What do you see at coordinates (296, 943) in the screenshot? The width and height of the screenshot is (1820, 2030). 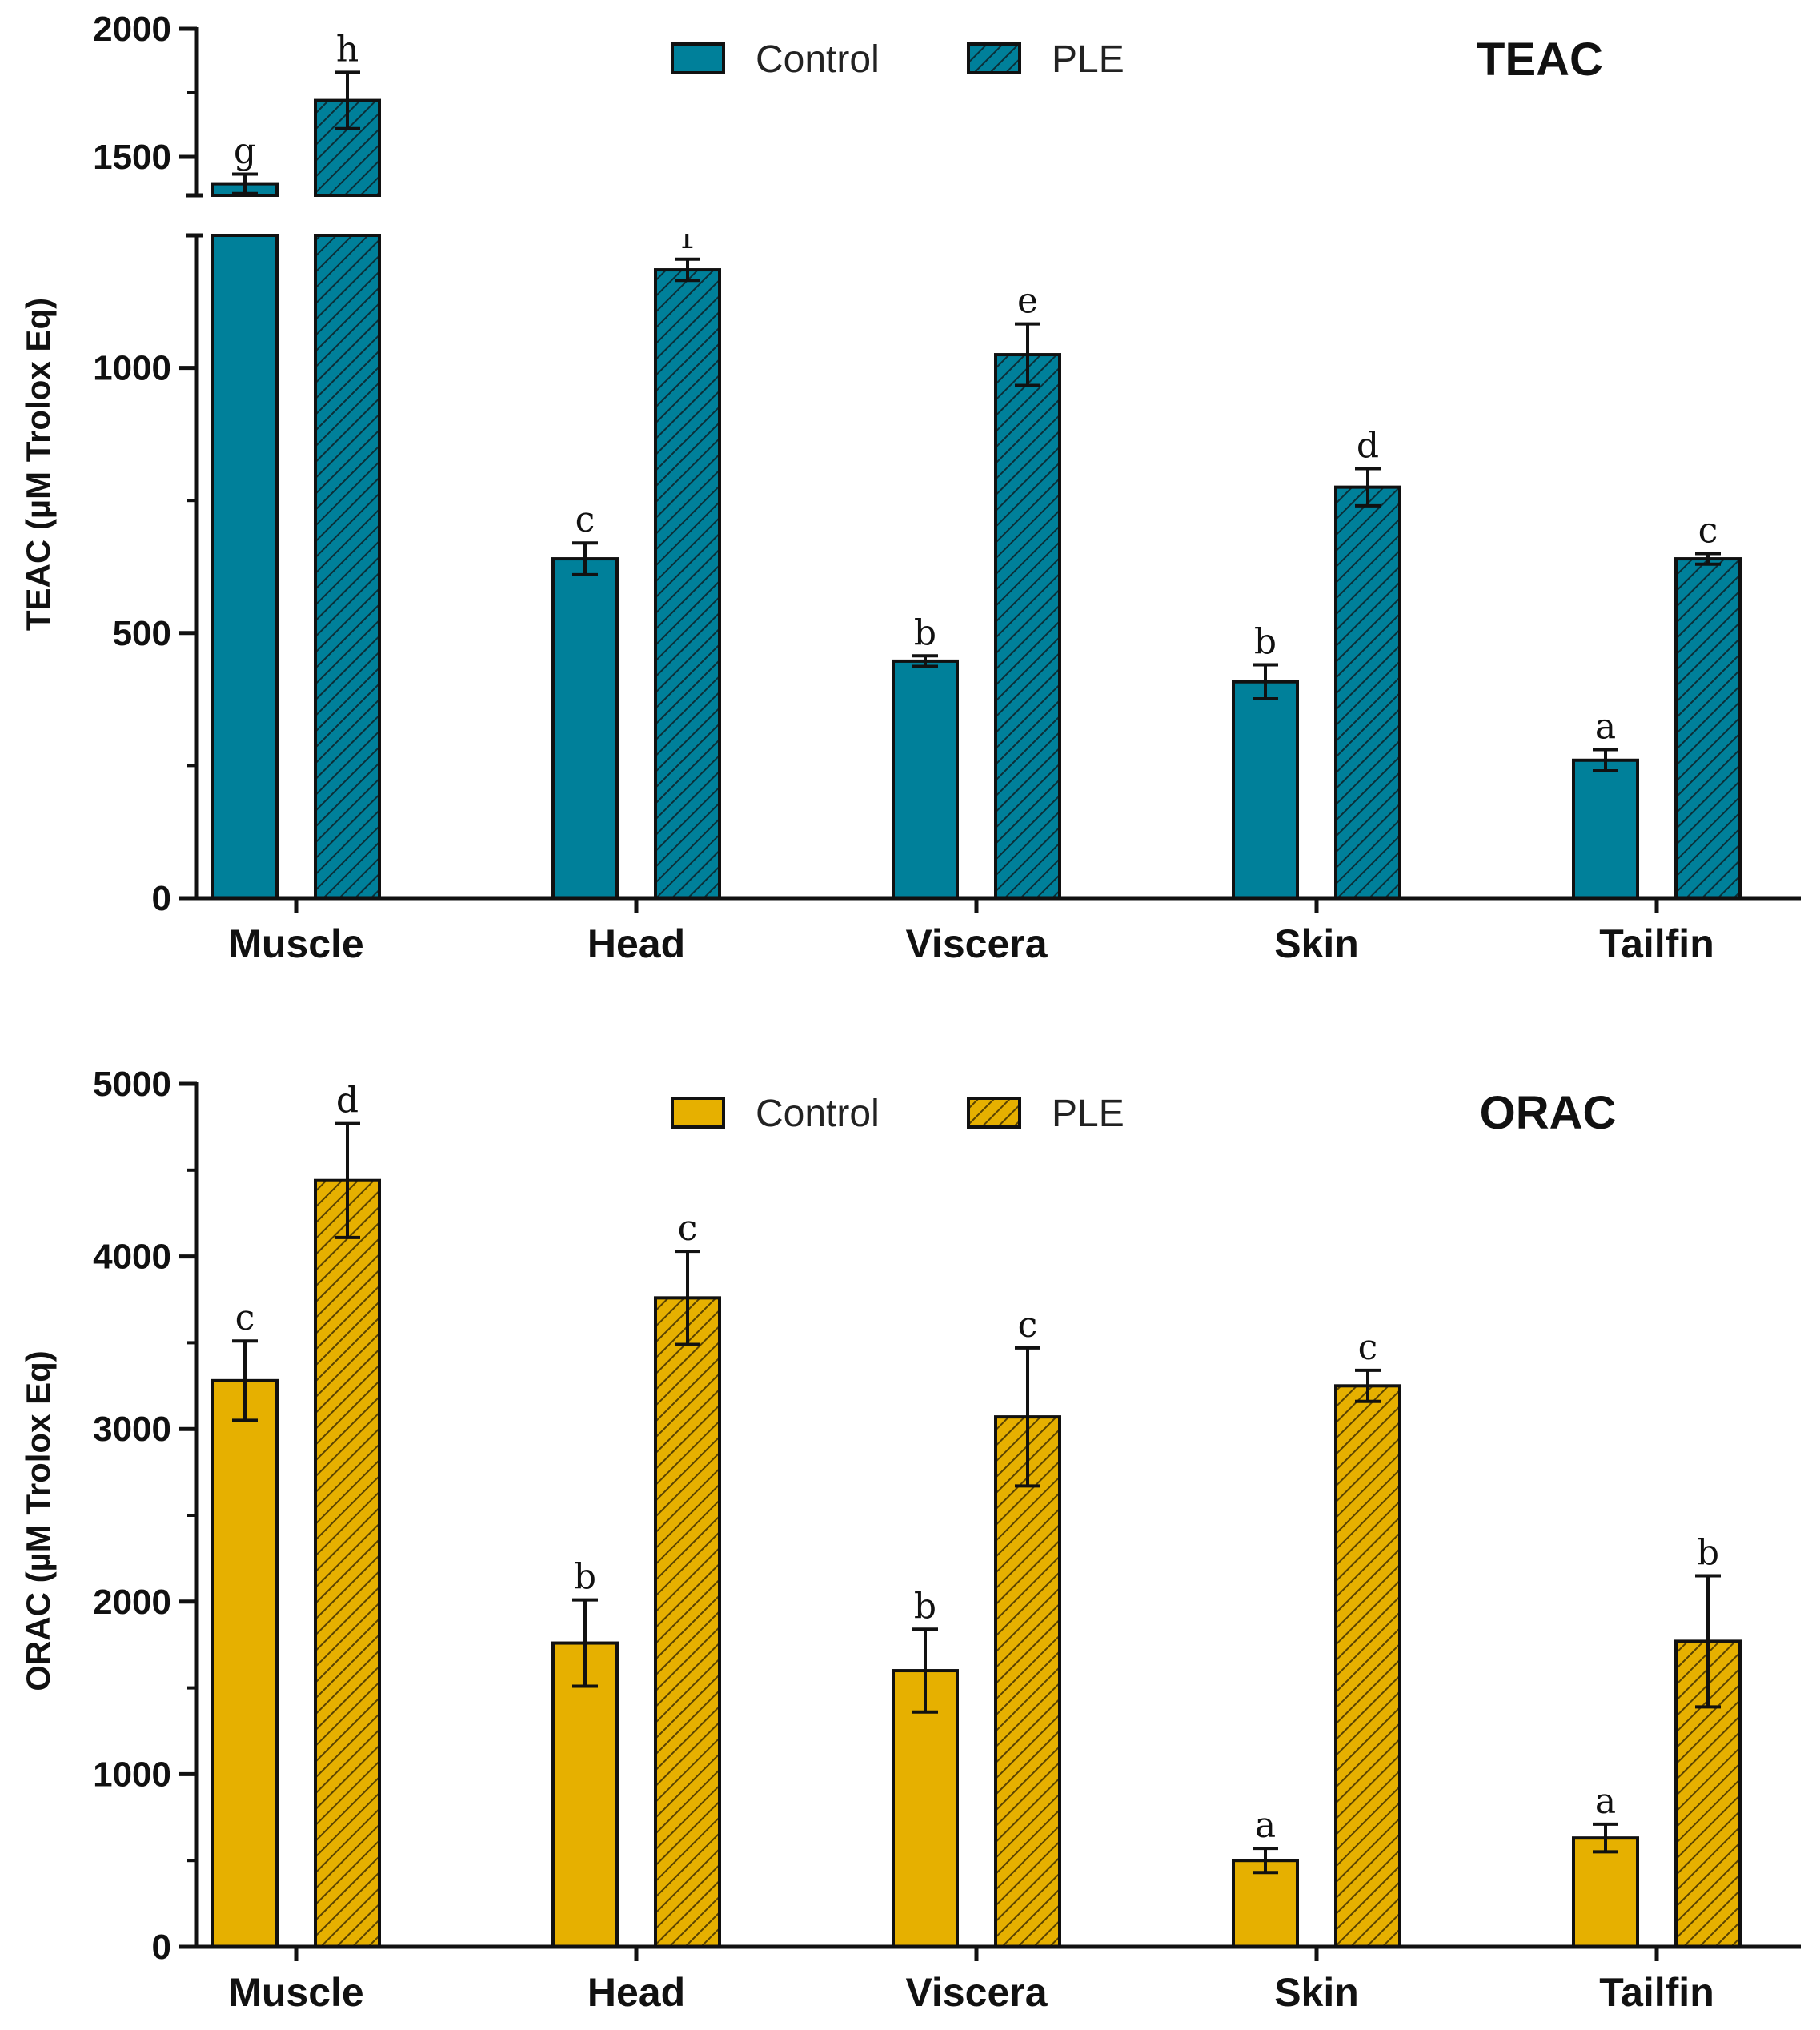 I see `teac-x-tick-label-muscle: Muscle` at bounding box center [296, 943].